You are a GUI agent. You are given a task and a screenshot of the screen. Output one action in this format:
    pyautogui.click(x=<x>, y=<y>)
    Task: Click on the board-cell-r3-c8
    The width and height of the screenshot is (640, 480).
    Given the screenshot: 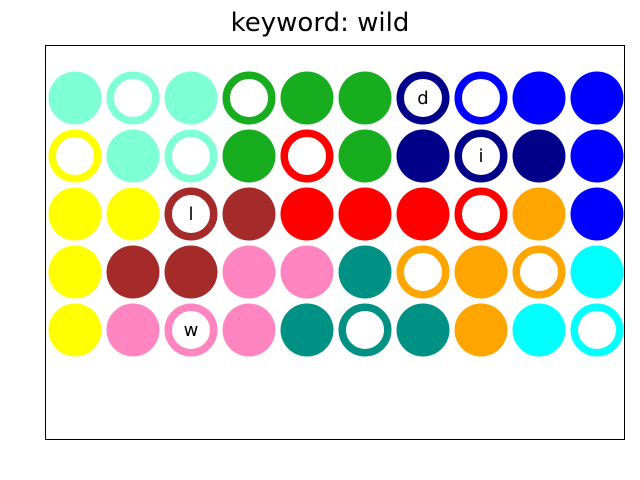 What is the action you would take?
    pyautogui.click(x=539, y=272)
    